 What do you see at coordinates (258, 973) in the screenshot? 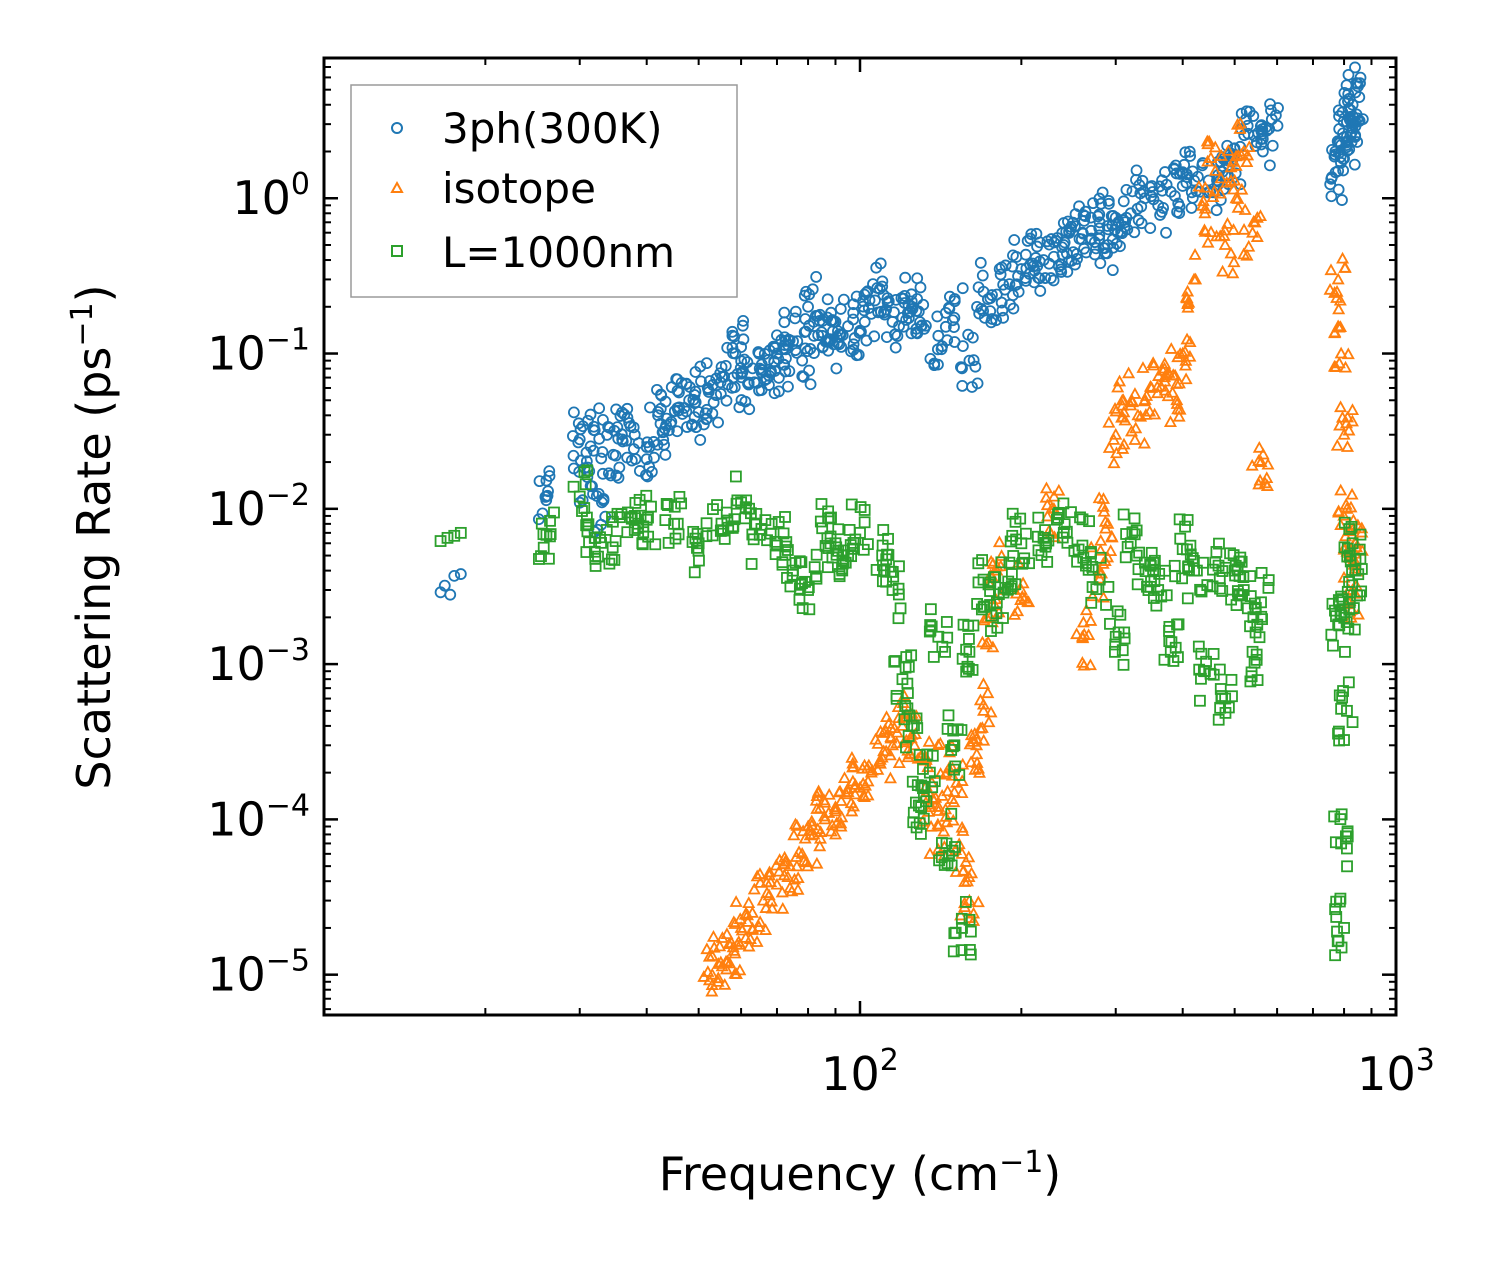
I see `y-tick-label: 10−5` at bounding box center [258, 973].